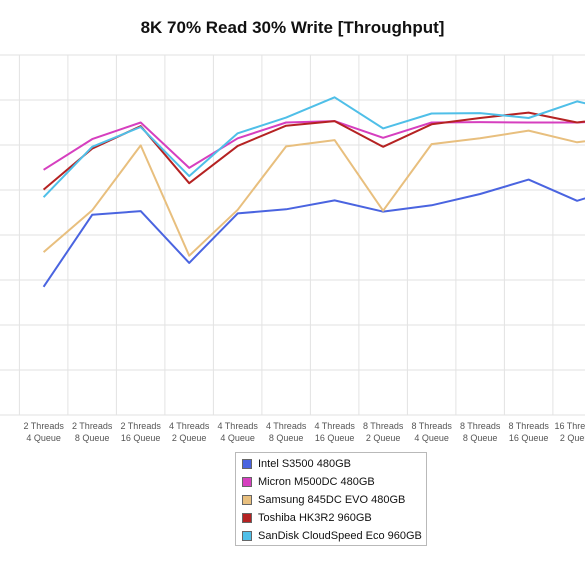 The width and height of the screenshot is (585, 575). I want to click on legend-item: SanDisk CloudSpeed Eco 960GB, so click(334, 536).